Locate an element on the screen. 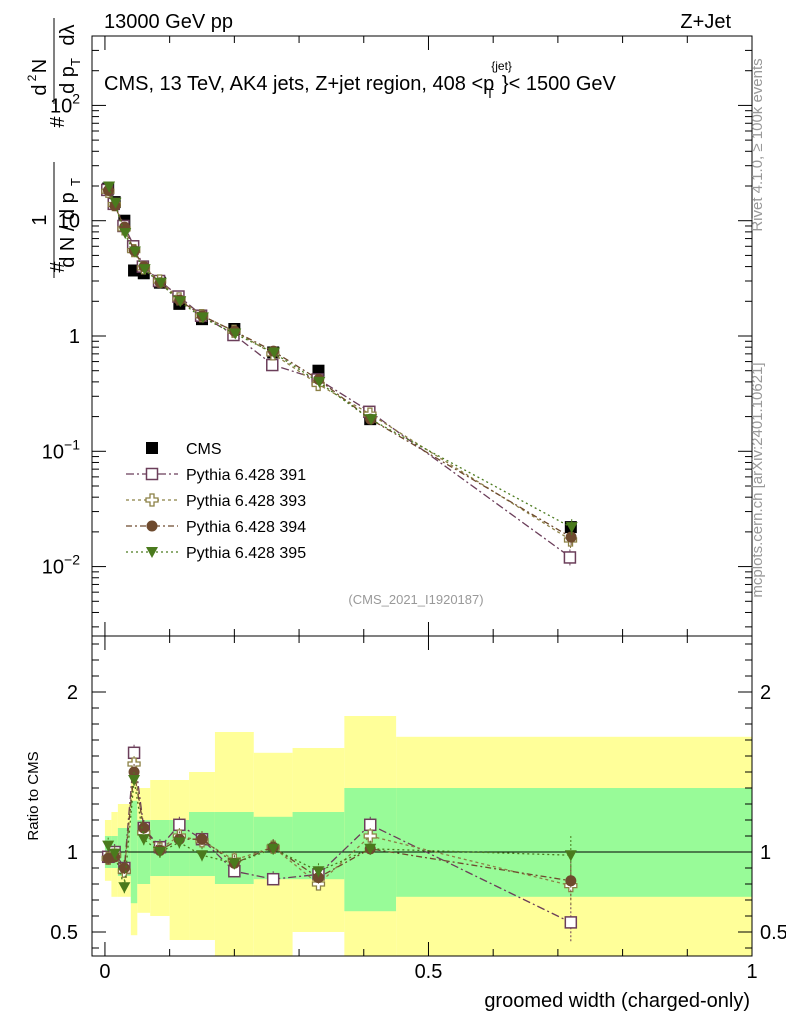 The height and width of the screenshot is (1024, 786). ylabel-sq: 2 is located at coordinates (32, 77).